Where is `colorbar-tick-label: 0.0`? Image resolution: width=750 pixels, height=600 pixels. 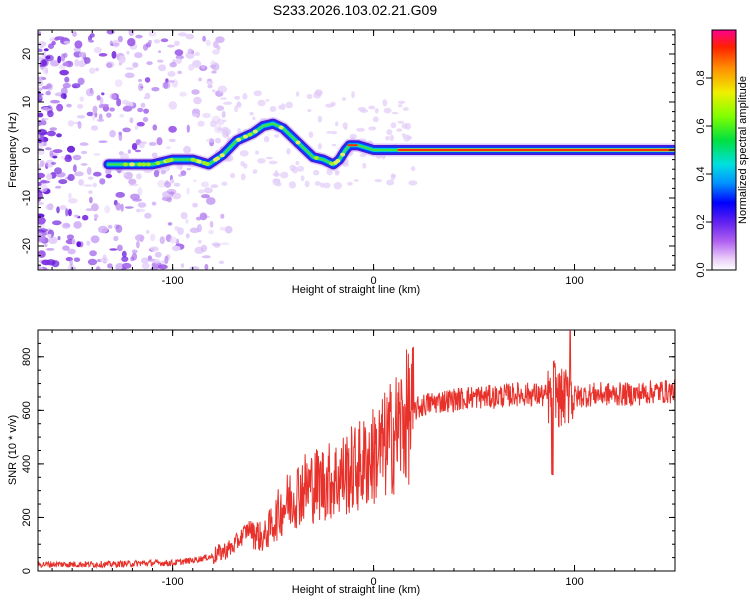 colorbar-tick-label: 0.0 is located at coordinates (701, 269).